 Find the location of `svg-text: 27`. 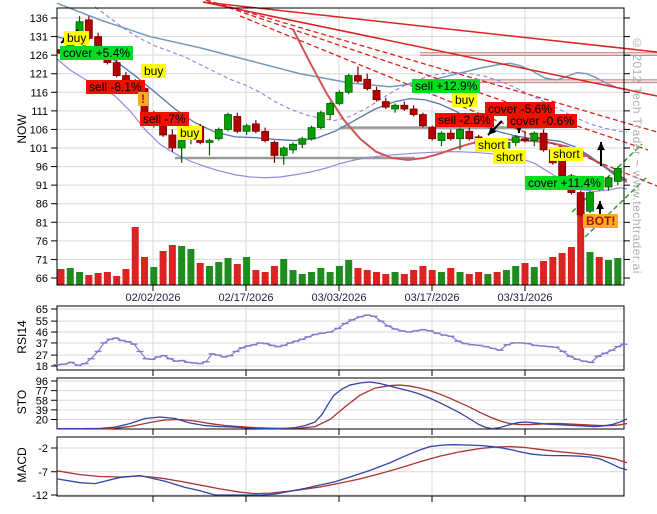

svg-text: 27 is located at coordinates (42, 356).